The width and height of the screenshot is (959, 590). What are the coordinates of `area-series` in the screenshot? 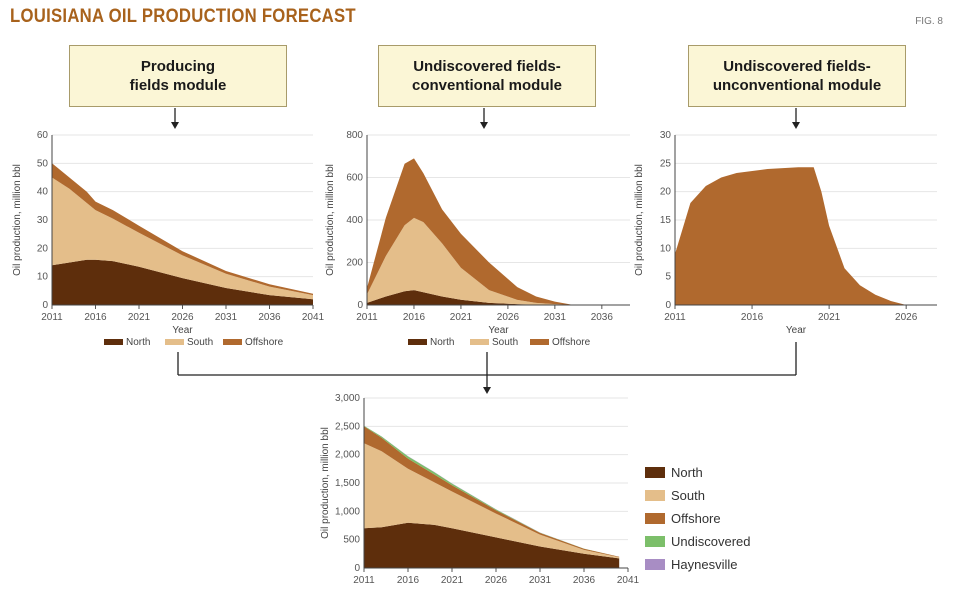 It's located at (791, 236).